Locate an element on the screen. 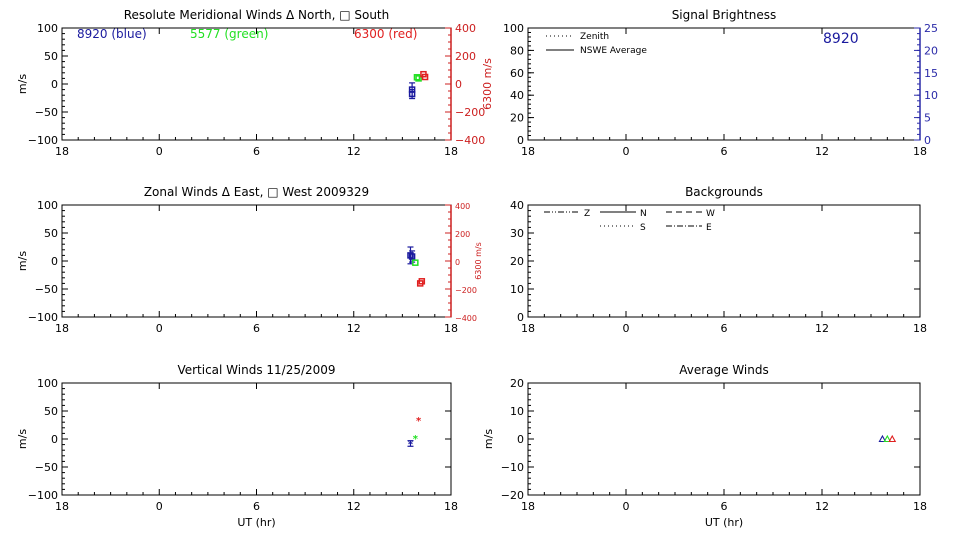 This screenshot has width=960, height=540. y-tick-label: −20 is located at coordinates (512, 495).